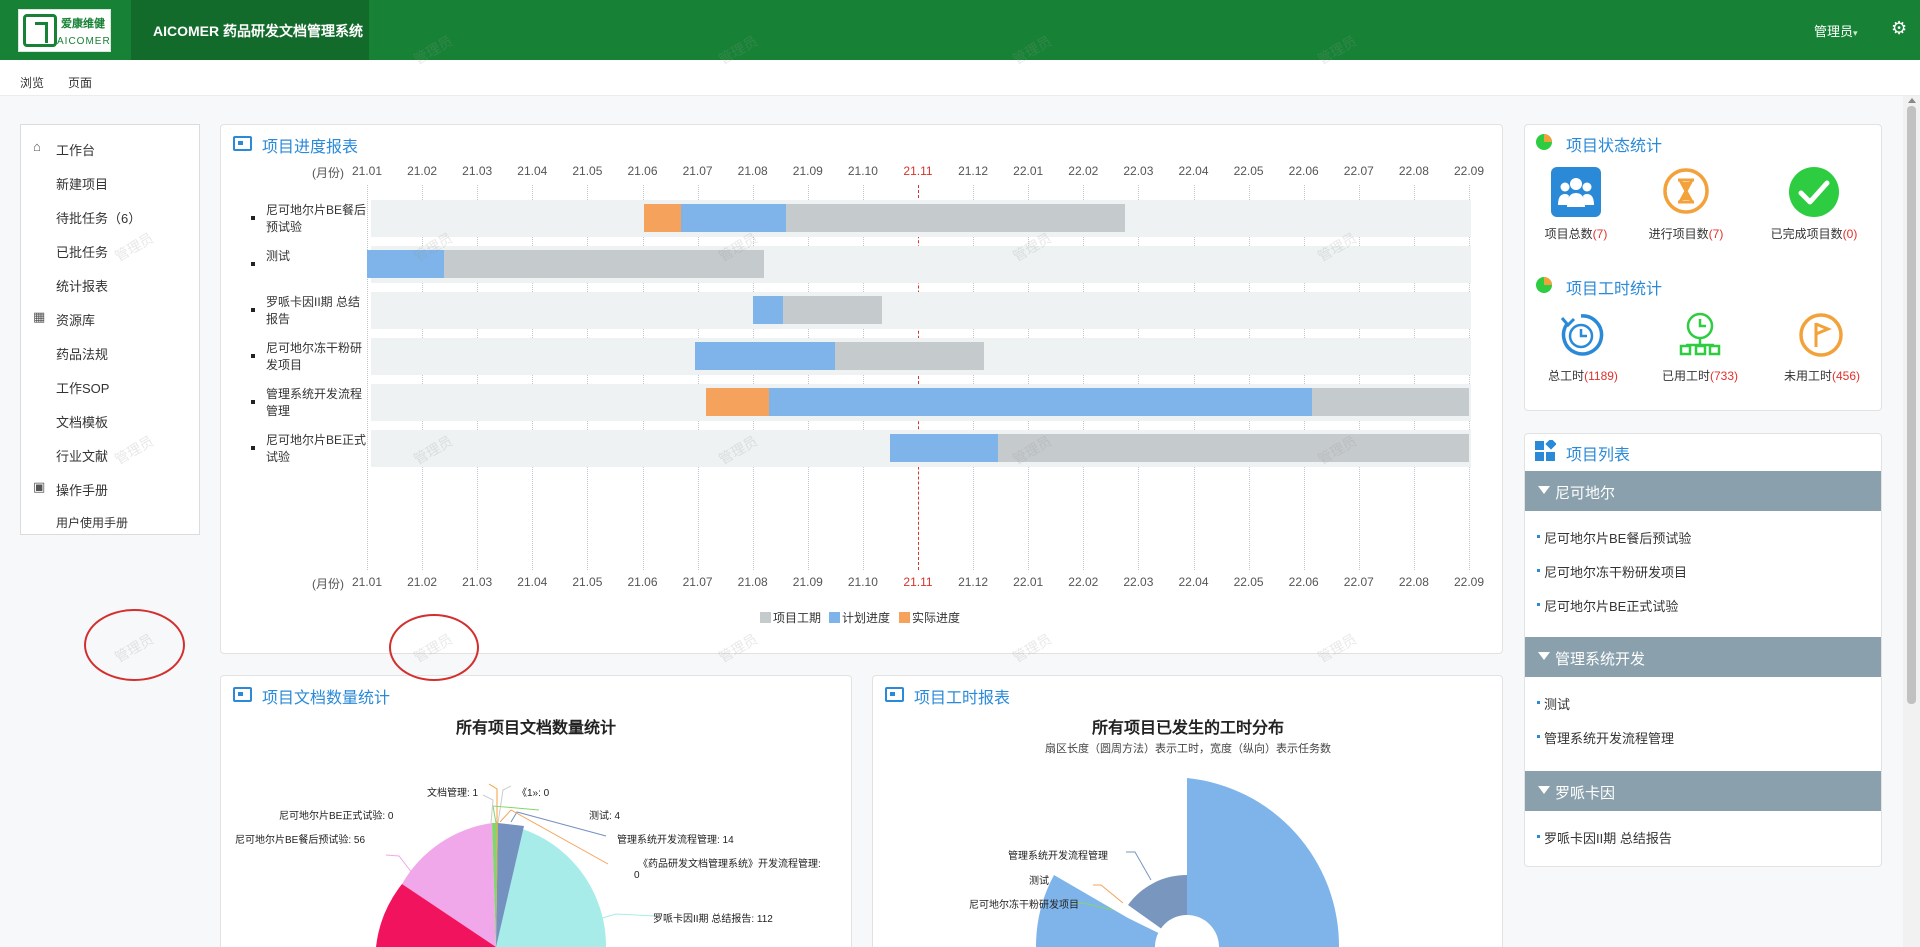  What do you see at coordinates (367, 171) in the screenshot?
I see `gantt-month-tick: 21.01` at bounding box center [367, 171].